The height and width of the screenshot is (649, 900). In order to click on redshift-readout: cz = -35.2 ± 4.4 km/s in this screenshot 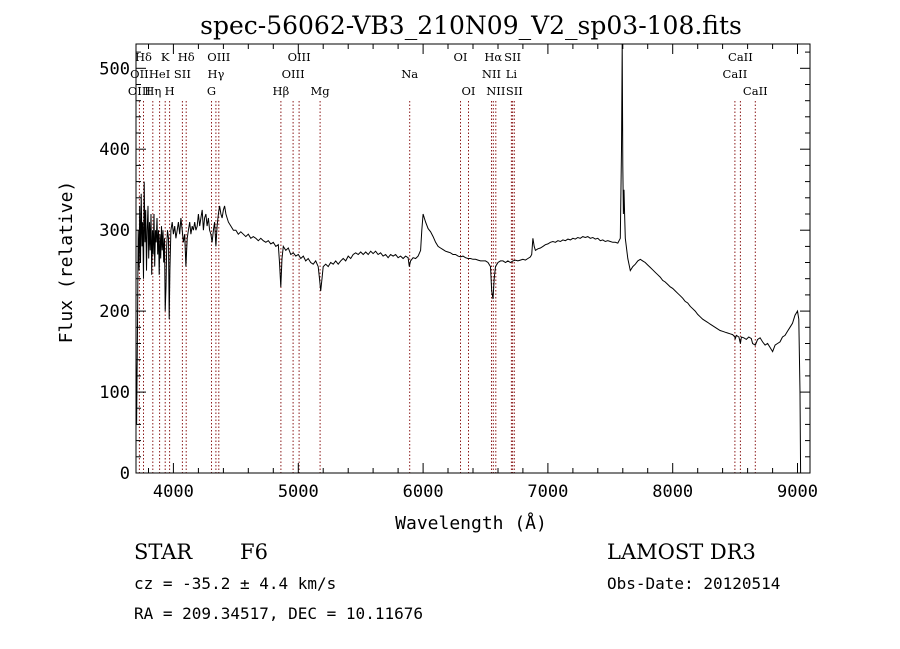, I will do `click(235, 583)`.